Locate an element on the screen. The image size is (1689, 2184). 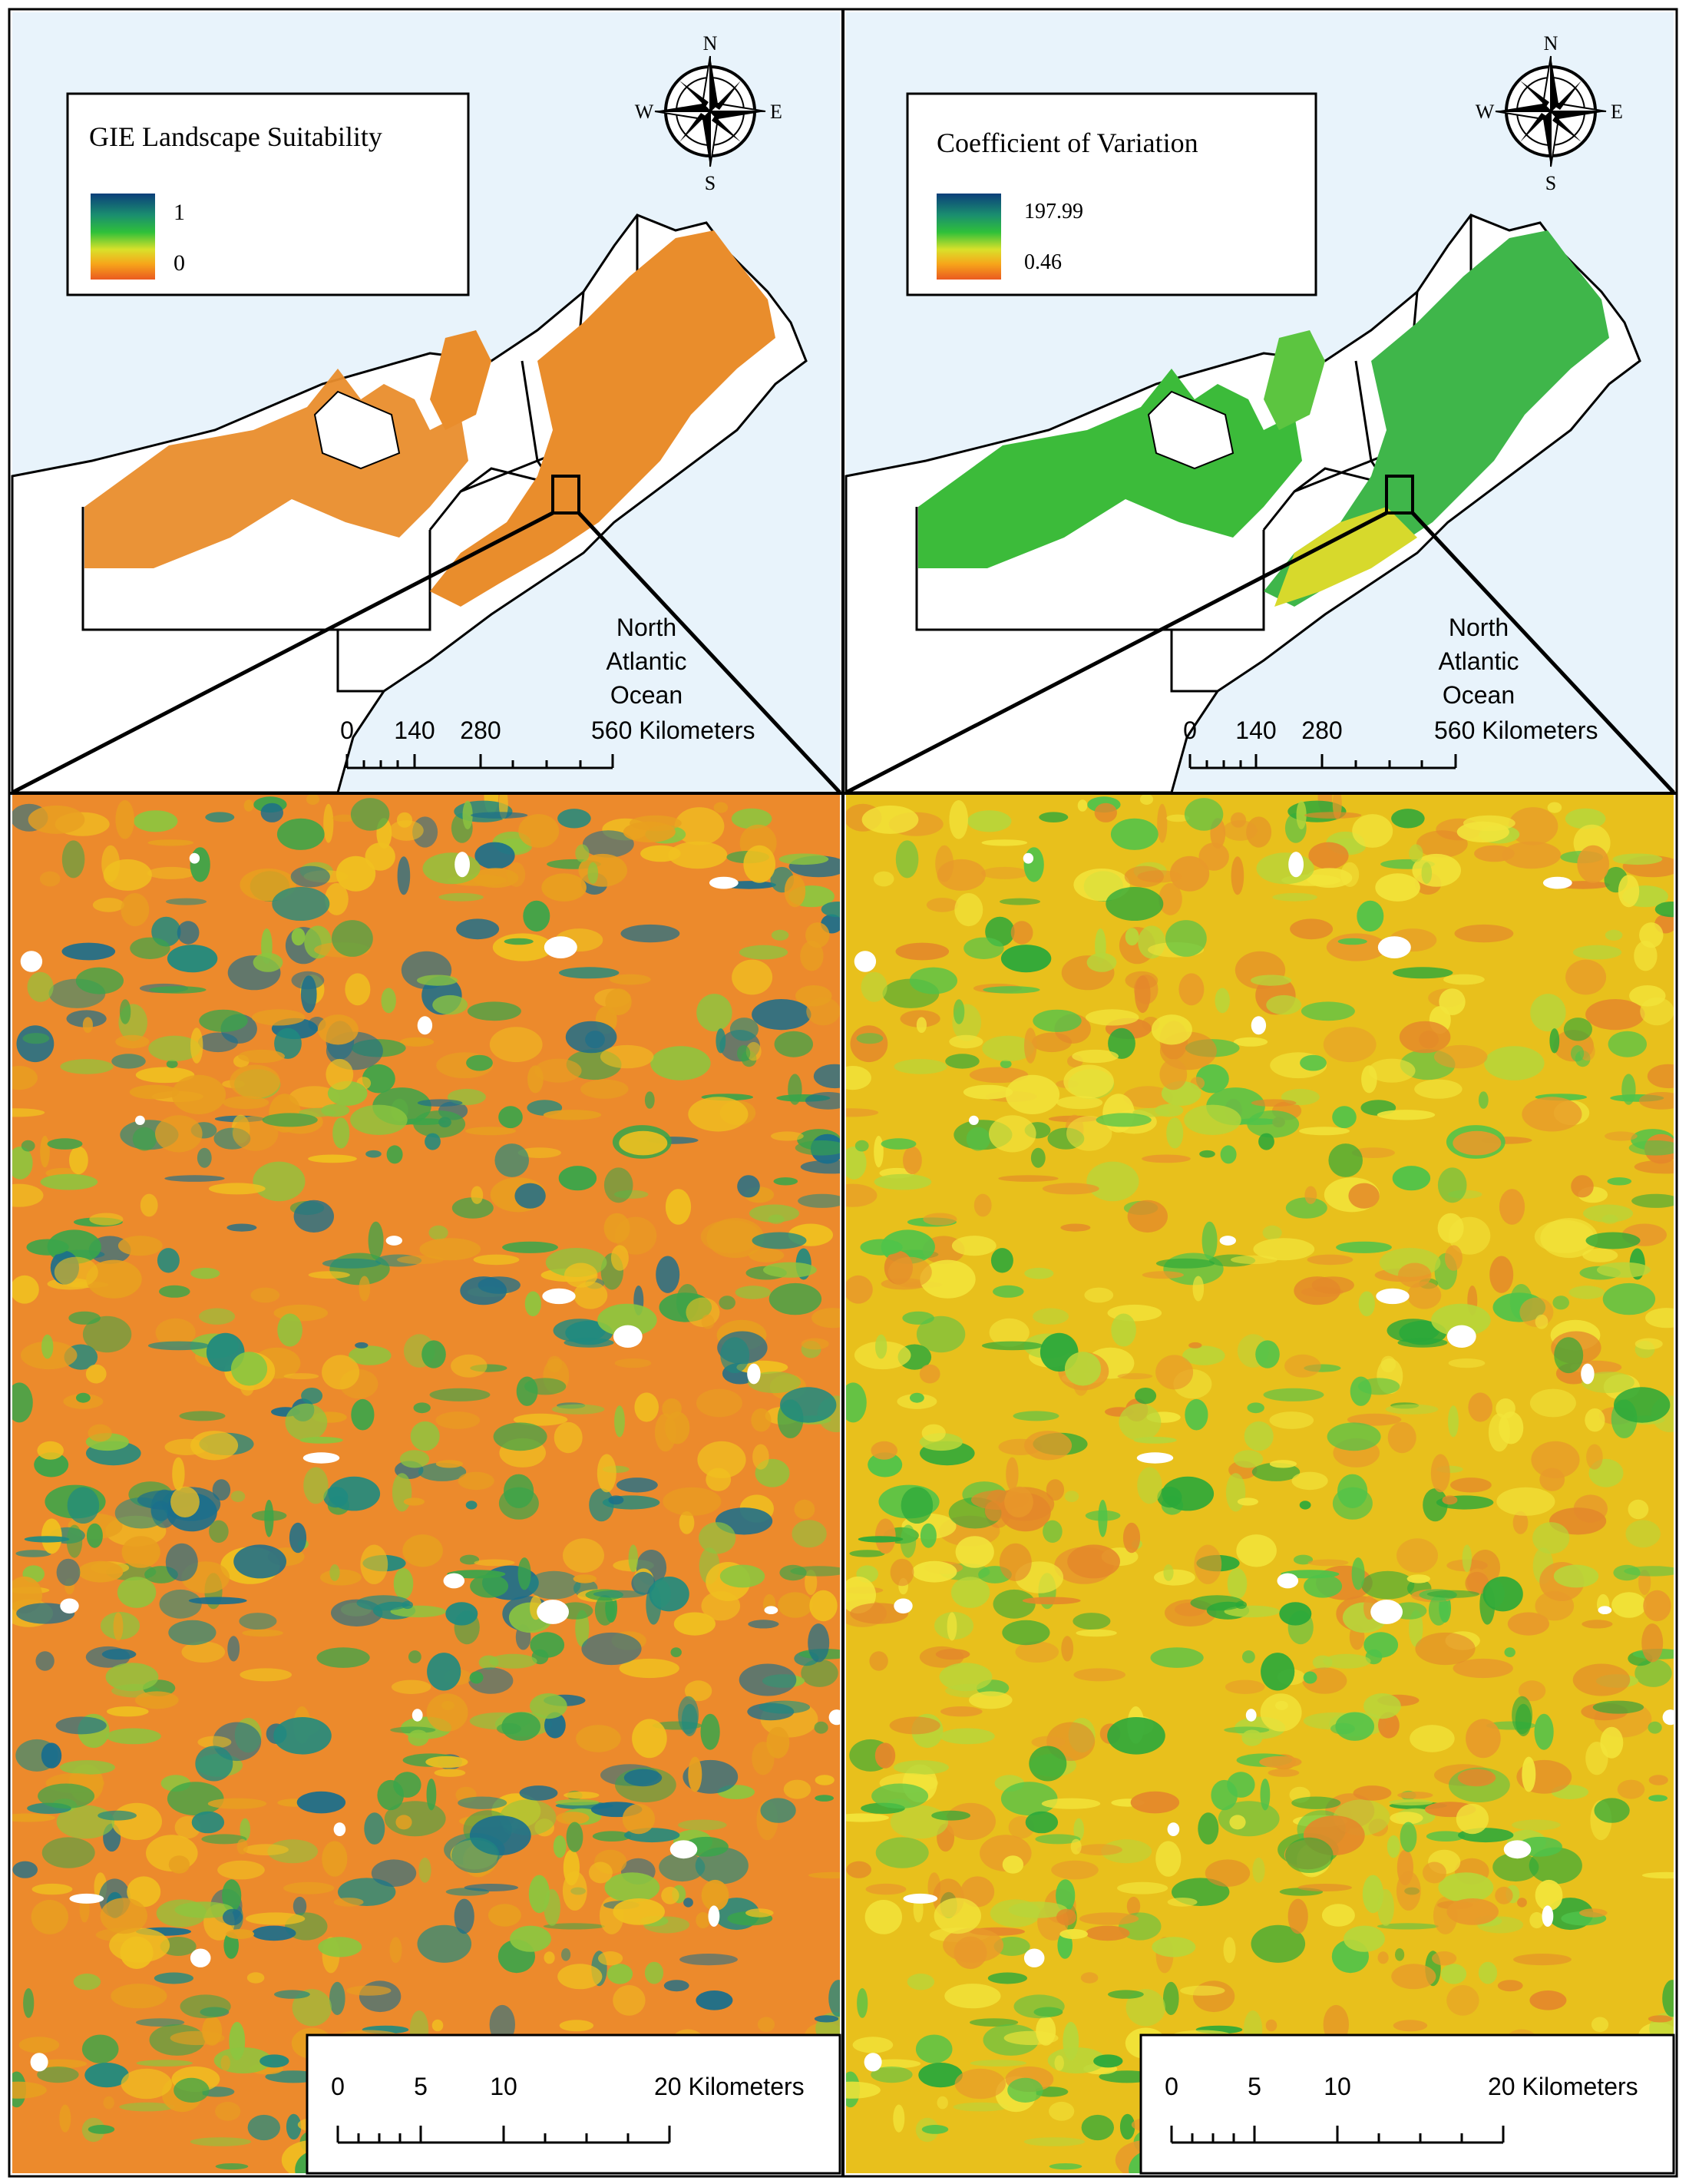
ocean-label-line3: Ocean is located at coordinates (1479, 695).